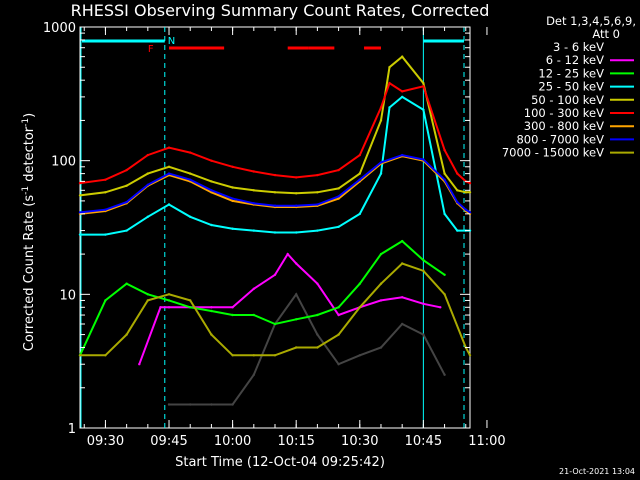 The image size is (640, 480). What do you see at coordinates (571, 87) in the screenshot?
I see `legend-label-3: 25 - 50 keV` at bounding box center [571, 87].